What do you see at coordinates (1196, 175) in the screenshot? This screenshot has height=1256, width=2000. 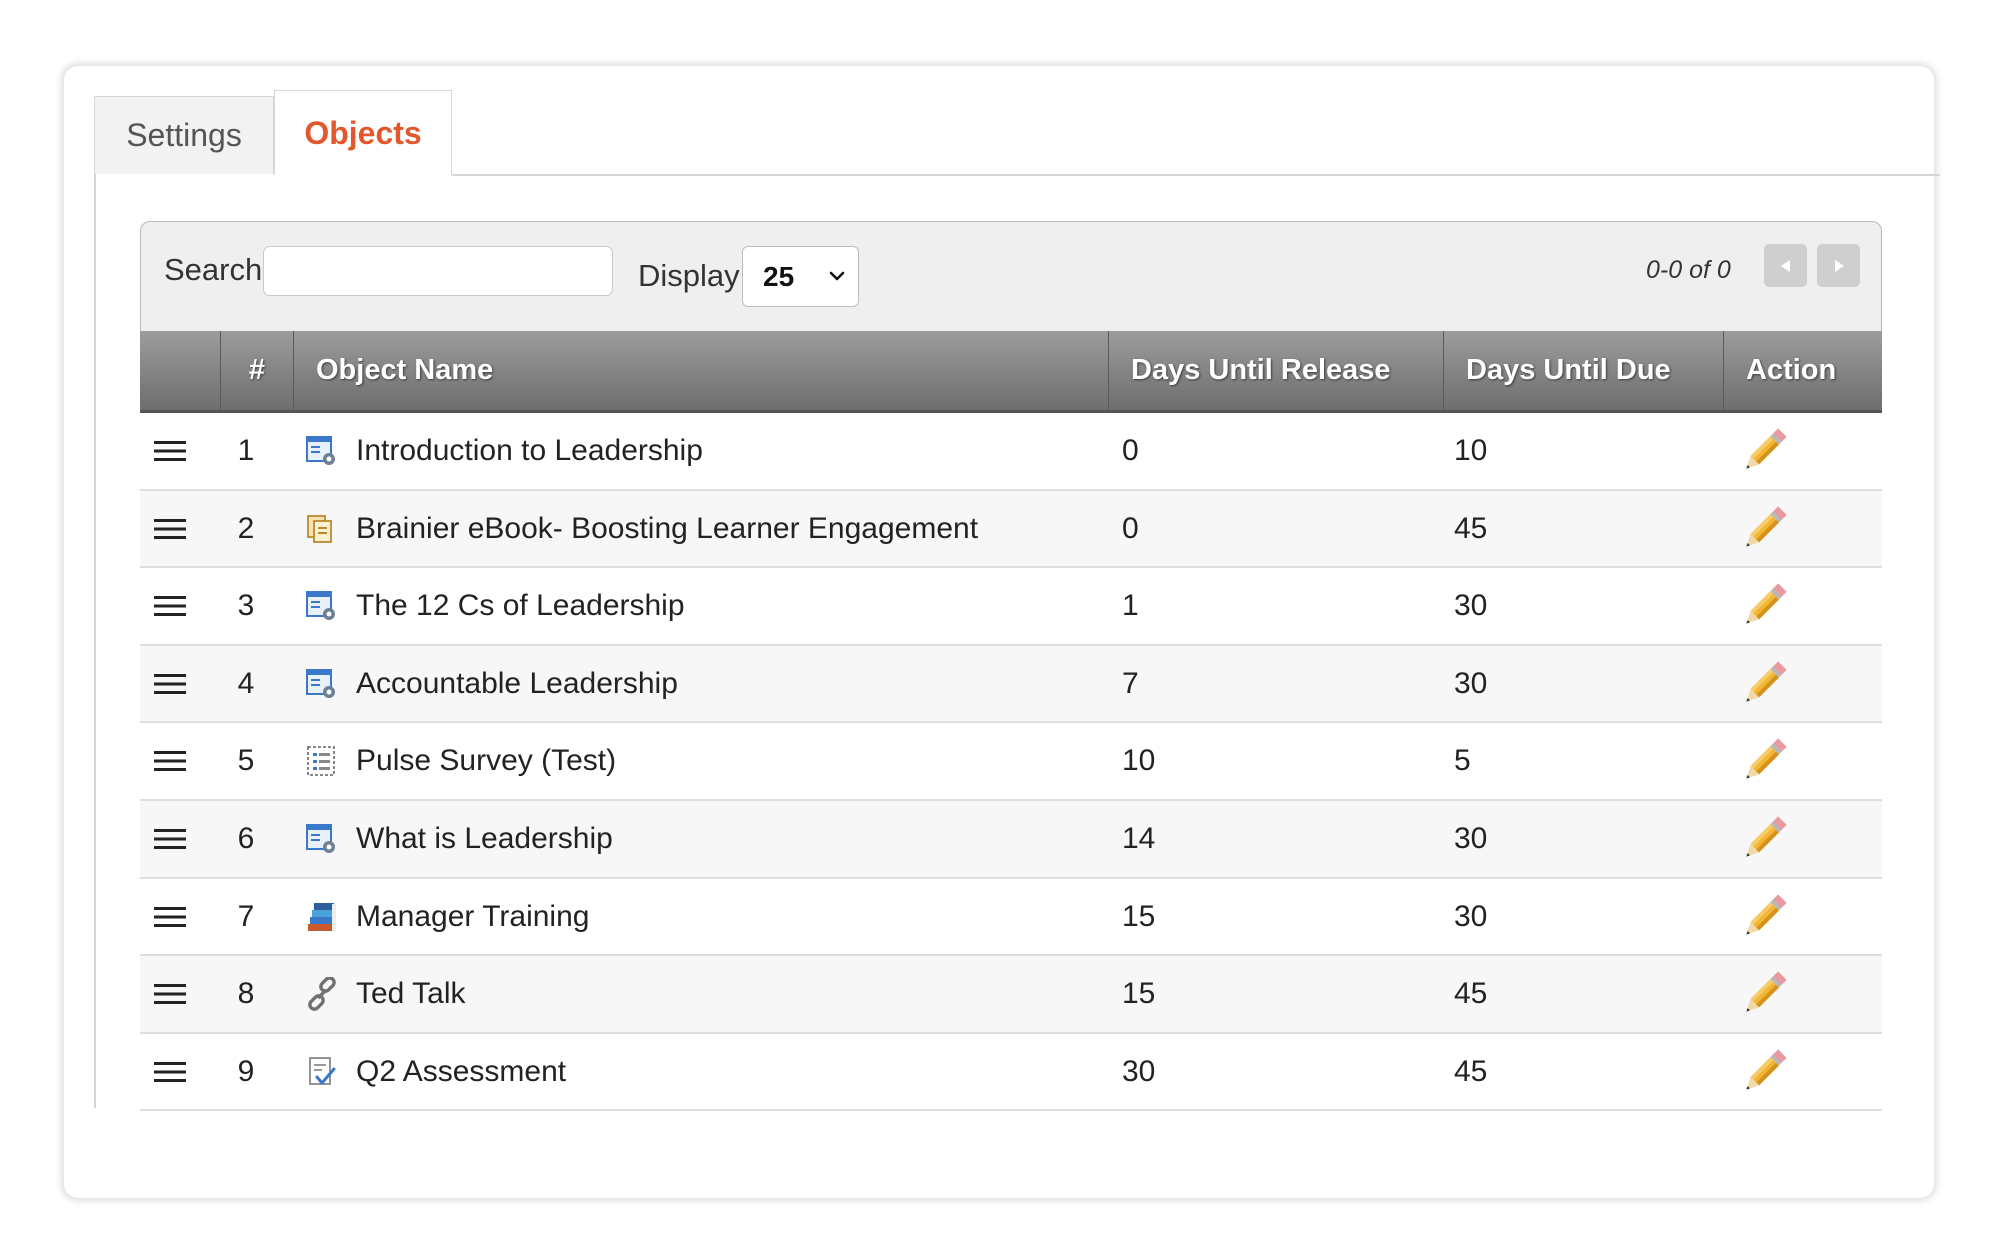 I see `tab-divider` at bounding box center [1196, 175].